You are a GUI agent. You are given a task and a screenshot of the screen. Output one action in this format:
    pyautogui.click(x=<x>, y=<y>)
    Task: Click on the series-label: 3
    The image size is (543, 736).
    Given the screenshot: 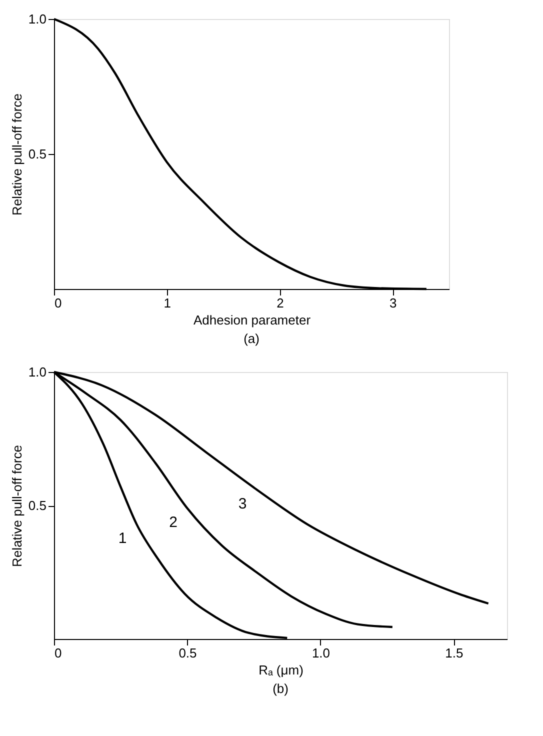 What is the action you would take?
    pyautogui.click(x=242, y=503)
    